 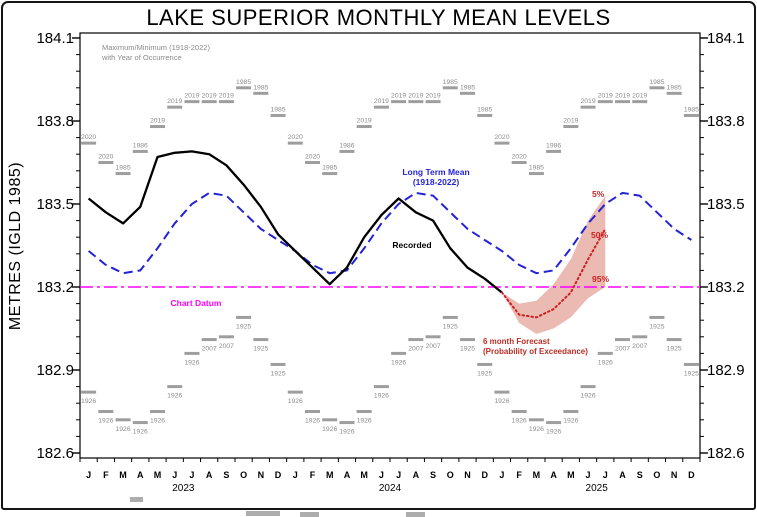 What do you see at coordinates (156, 47) in the screenshot?
I see `maxmin-legend-line1: Maximum/Minimum (1918-2022)` at bounding box center [156, 47].